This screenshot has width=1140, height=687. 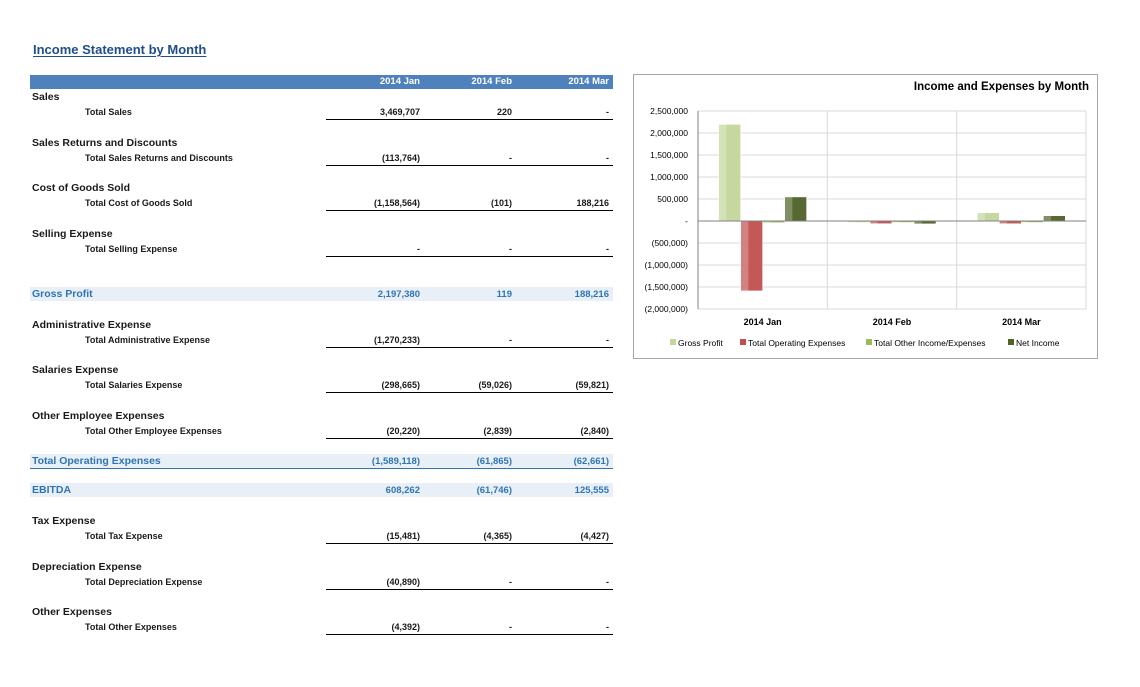 What do you see at coordinates (667, 287) in the screenshot?
I see `y-tick-label: (1,500,000)` at bounding box center [667, 287].